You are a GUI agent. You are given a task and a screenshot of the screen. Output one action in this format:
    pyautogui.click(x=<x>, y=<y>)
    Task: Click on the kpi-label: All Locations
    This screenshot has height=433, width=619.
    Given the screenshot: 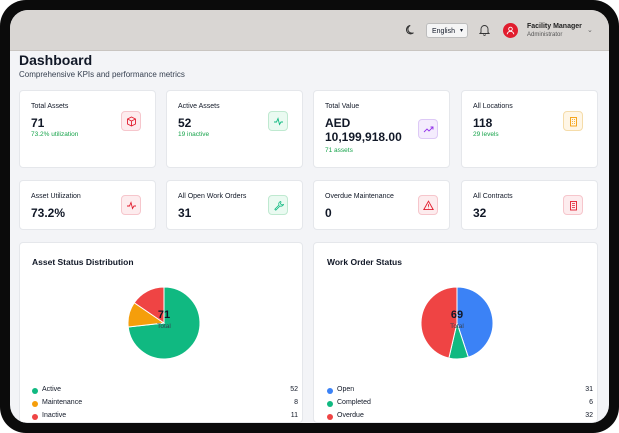 What is the action you would take?
    pyautogui.click(x=493, y=106)
    